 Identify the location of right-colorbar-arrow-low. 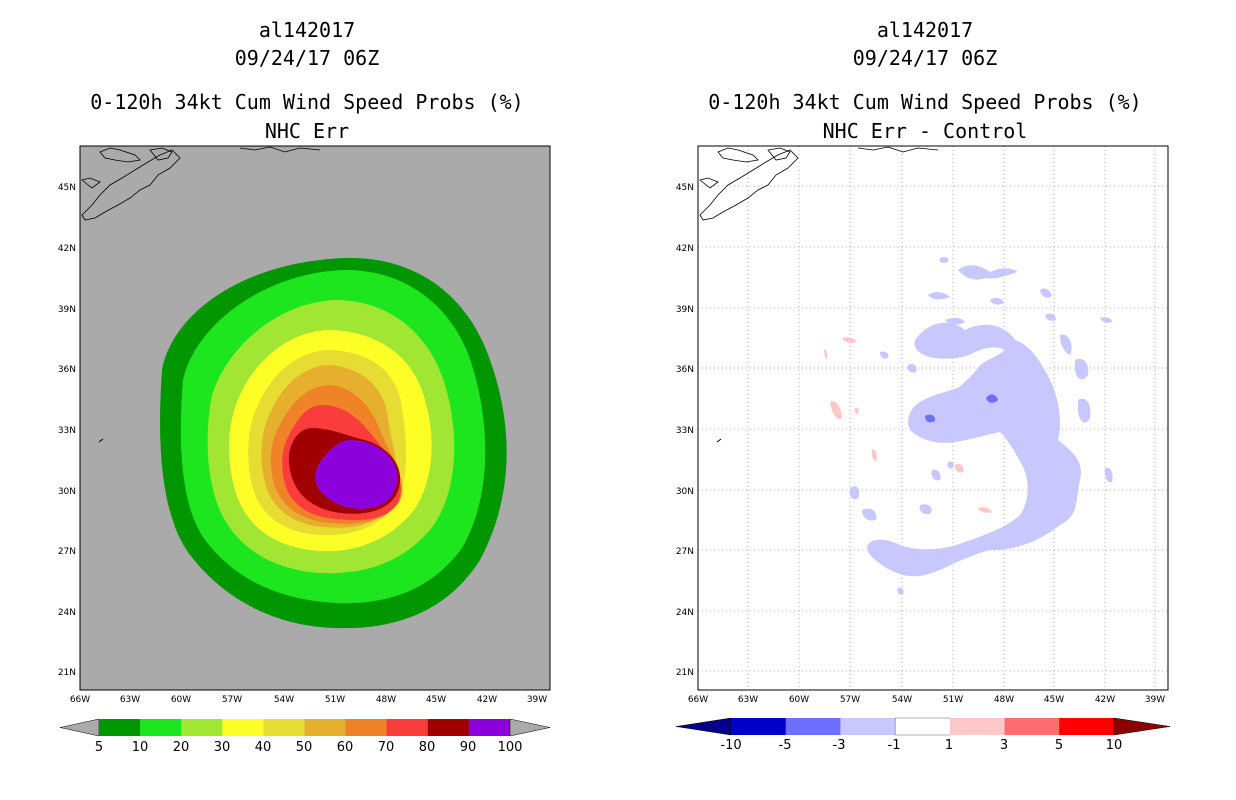
(703, 726).